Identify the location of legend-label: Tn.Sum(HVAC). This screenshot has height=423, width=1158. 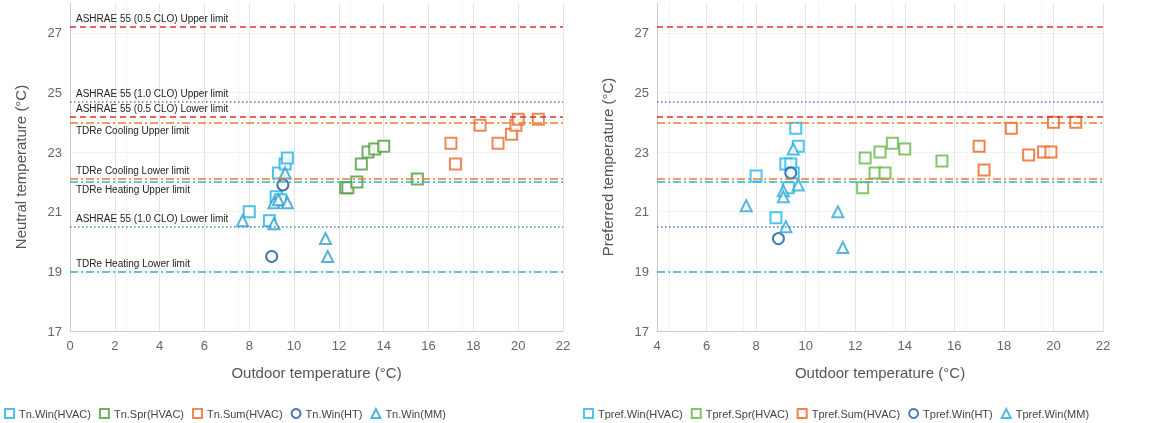
(244, 413).